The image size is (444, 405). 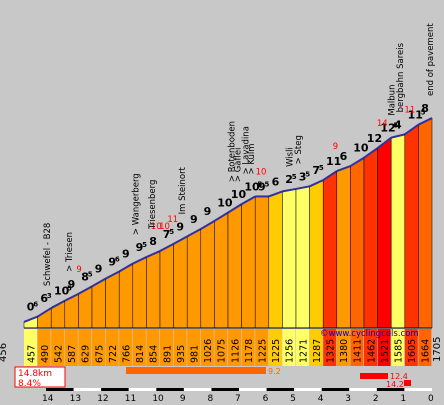 I want to click on place-label: > Rotenboden, so click(x=233, y=151).